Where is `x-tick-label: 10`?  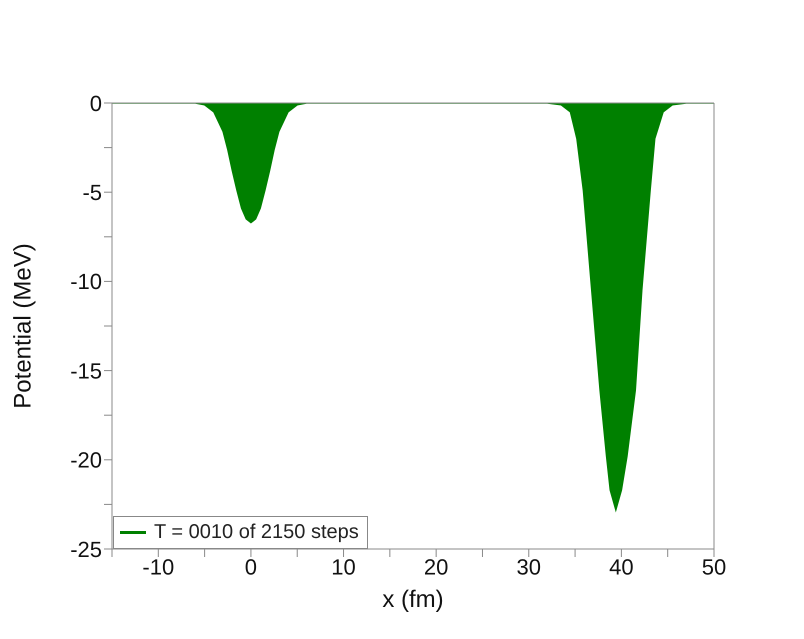 x-tick-label: 10 is located at coordinates (343, 567).